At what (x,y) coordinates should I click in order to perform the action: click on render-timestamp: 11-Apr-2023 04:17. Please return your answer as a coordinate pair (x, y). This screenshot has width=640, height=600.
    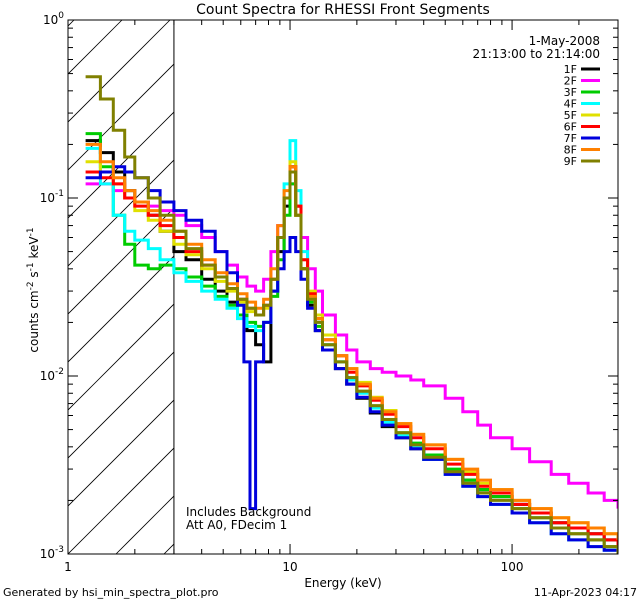
    Looking at the image, I should click on (585, 592).